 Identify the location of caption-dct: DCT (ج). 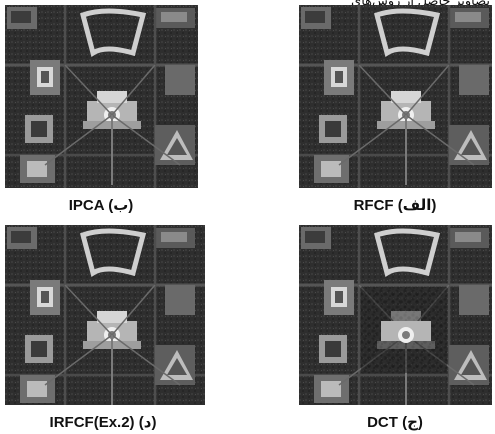
(392, 422).